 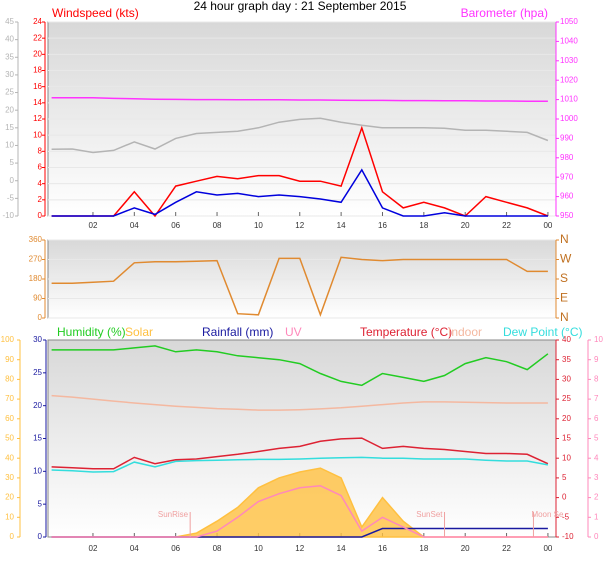 I want to click on y-tick-label: 50, so click(x=9, y=438).